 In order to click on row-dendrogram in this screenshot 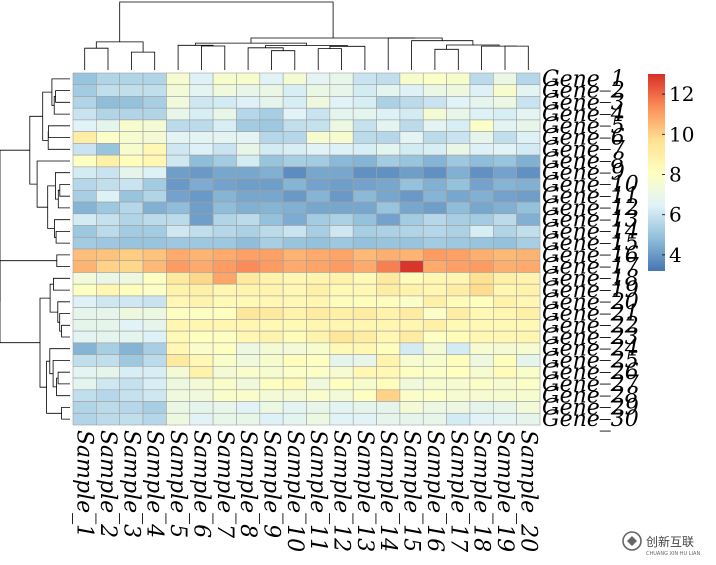, I will do `click(35, 249)`.